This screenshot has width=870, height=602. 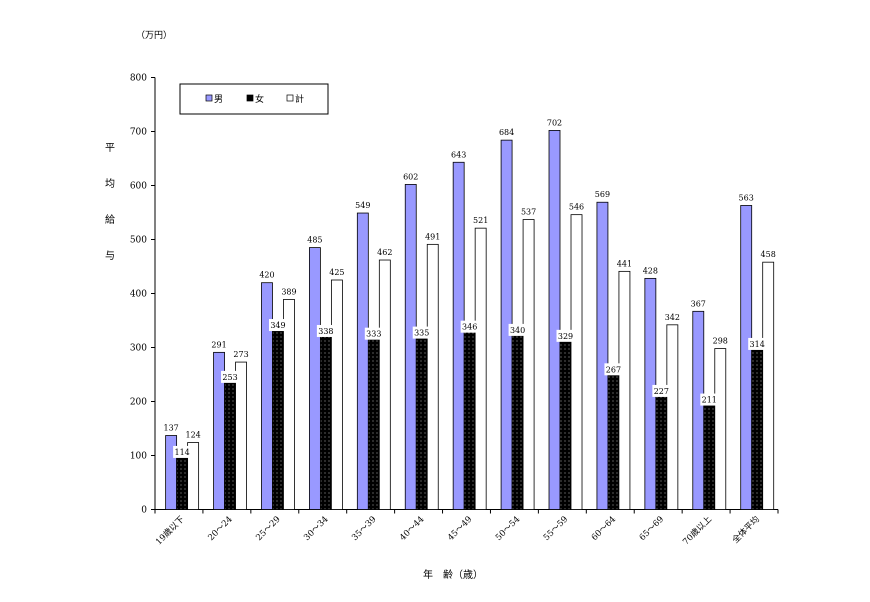 I want to click on x-axis-label: 年 齢（歳）, so click(x=453, y=574).